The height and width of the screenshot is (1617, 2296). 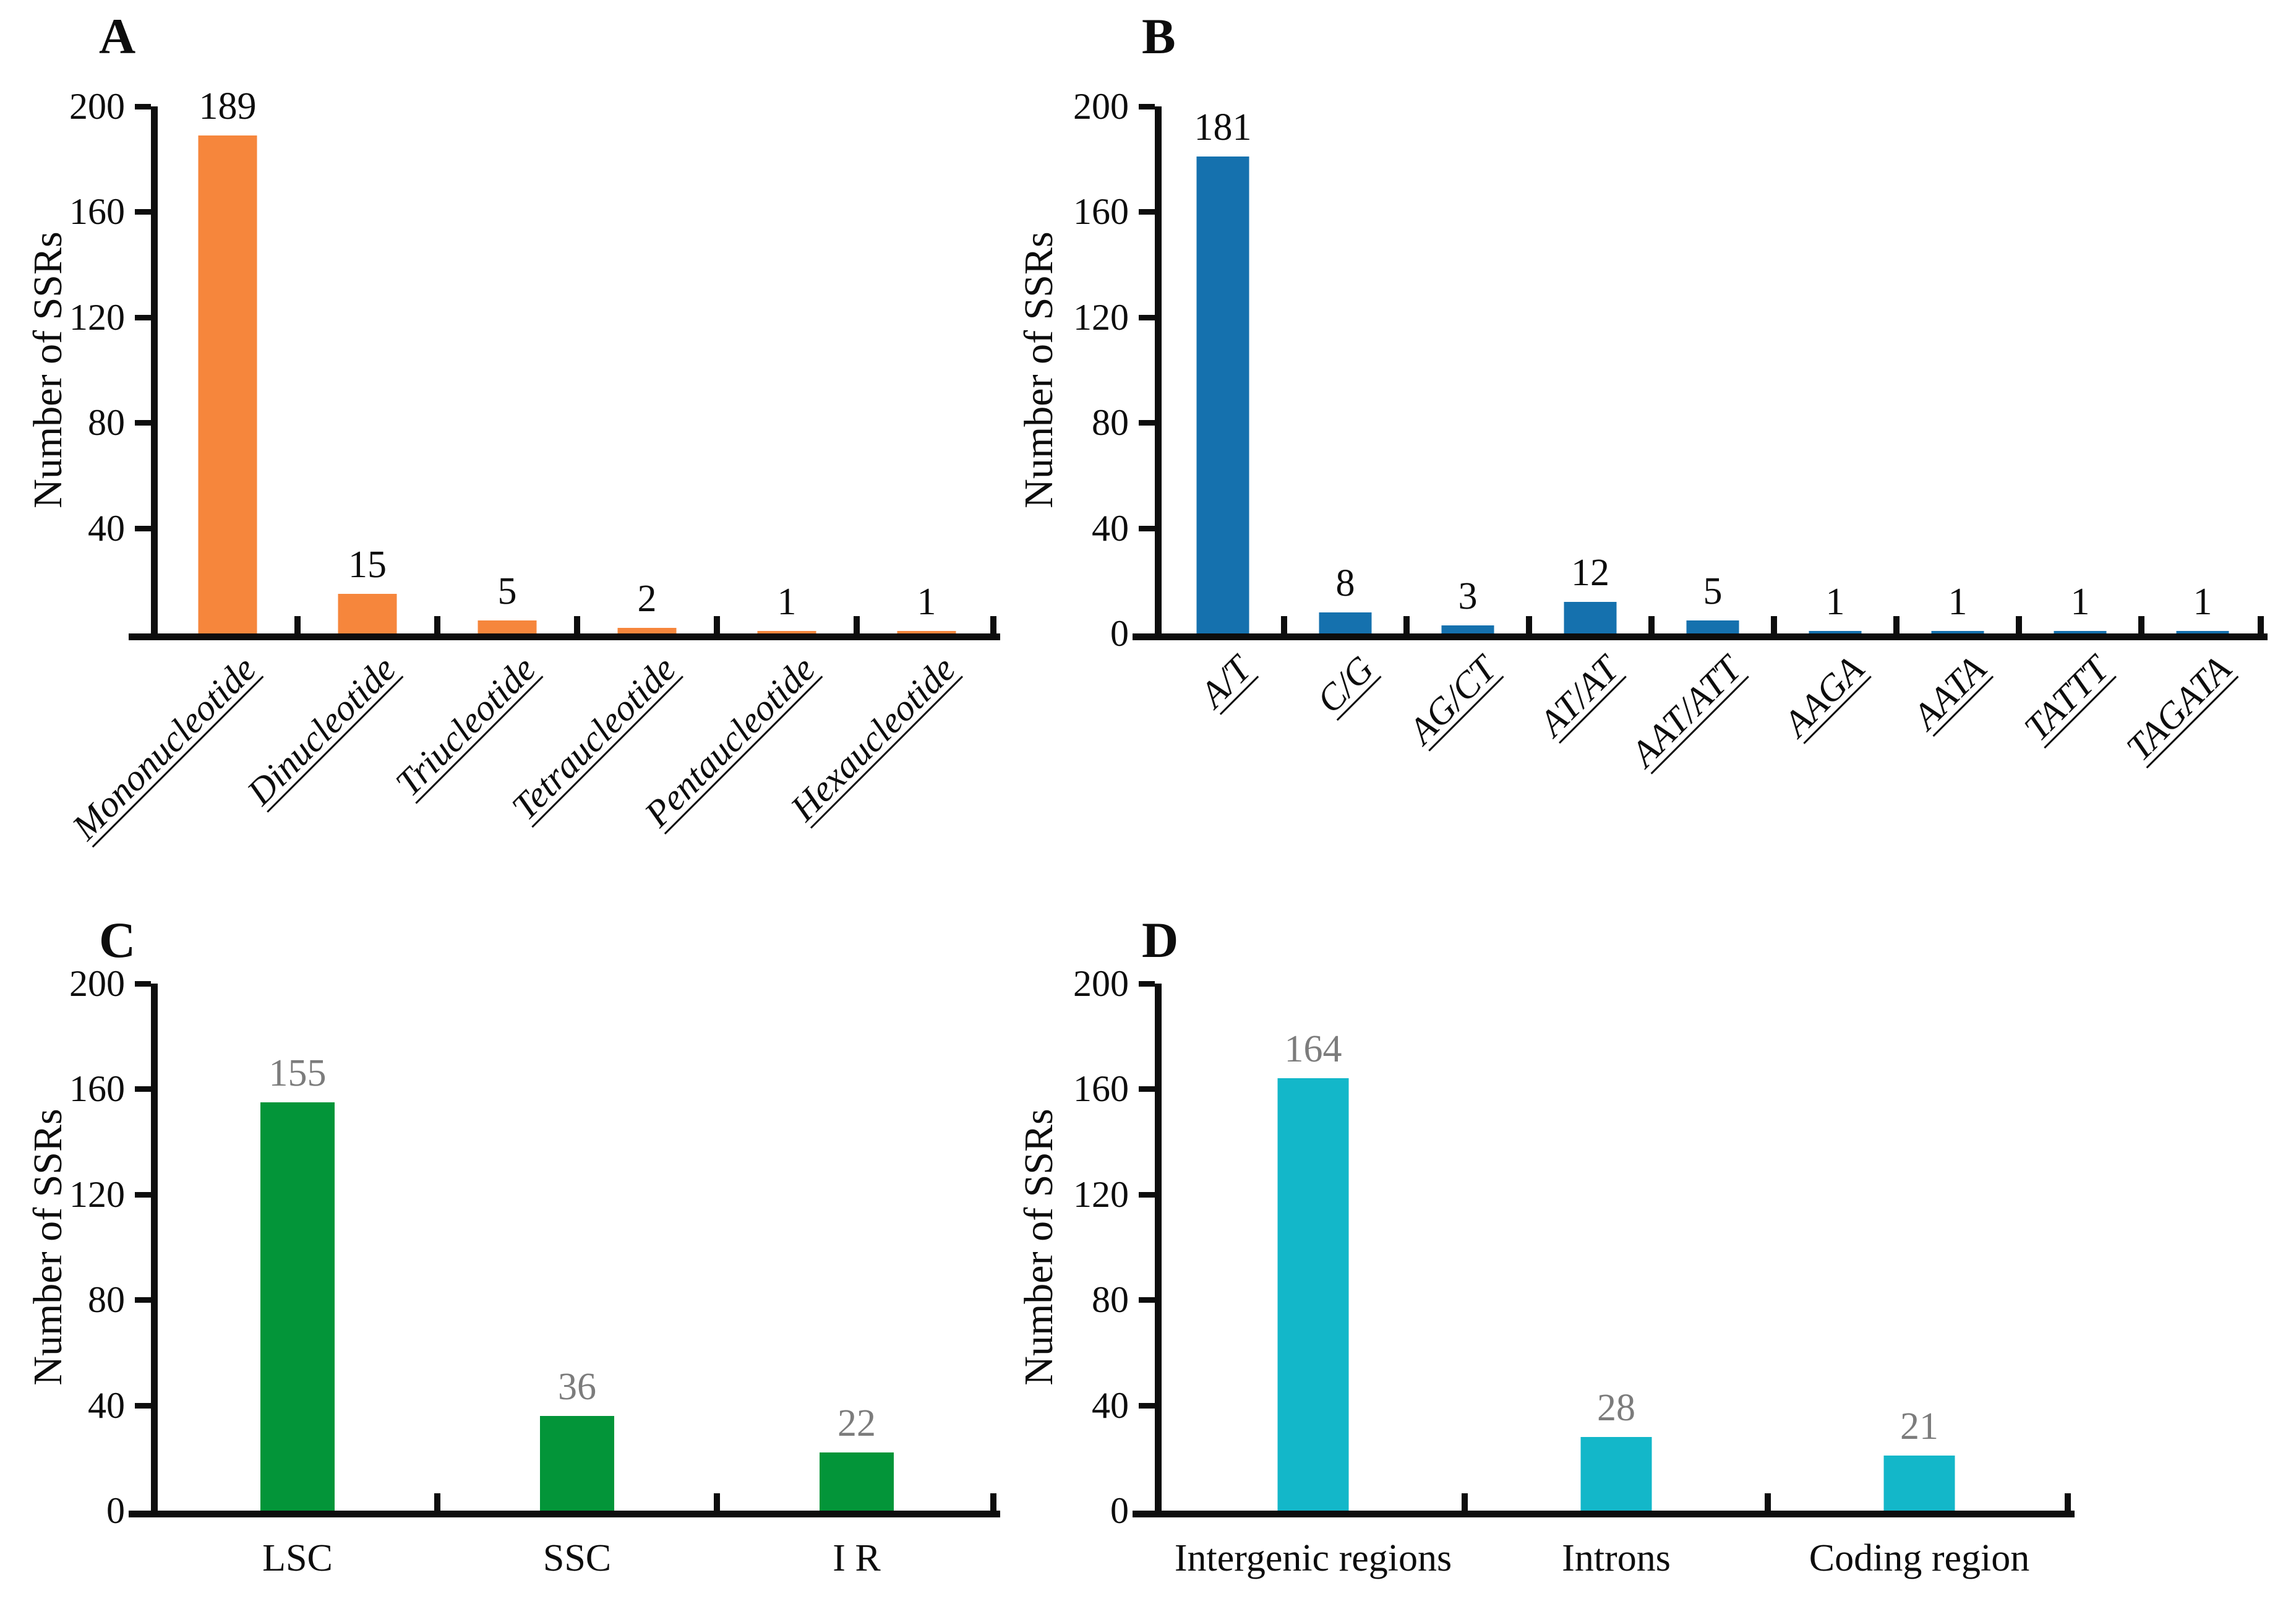 What do you see at coordinates (117, 940) in the screenshot?
I see `panel-letter-c: C` at bounding box center [117, 940].